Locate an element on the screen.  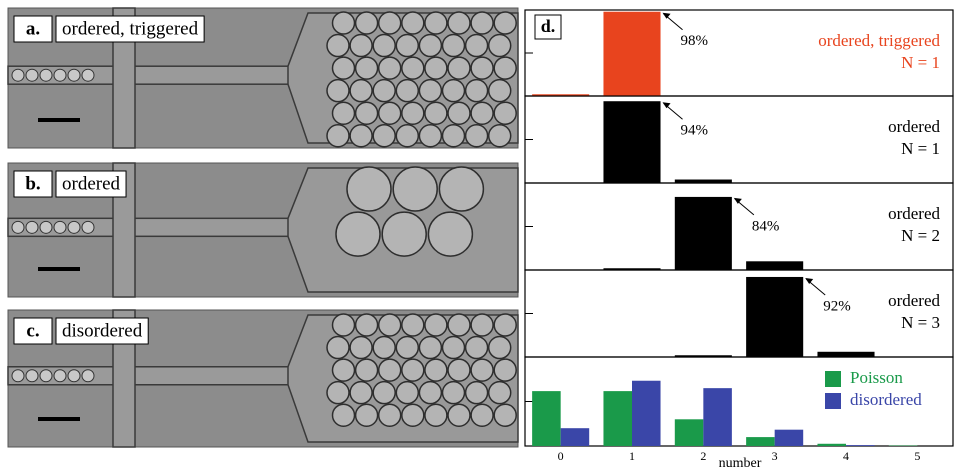
panel-label: disordered is located at coordinates (102, 330).